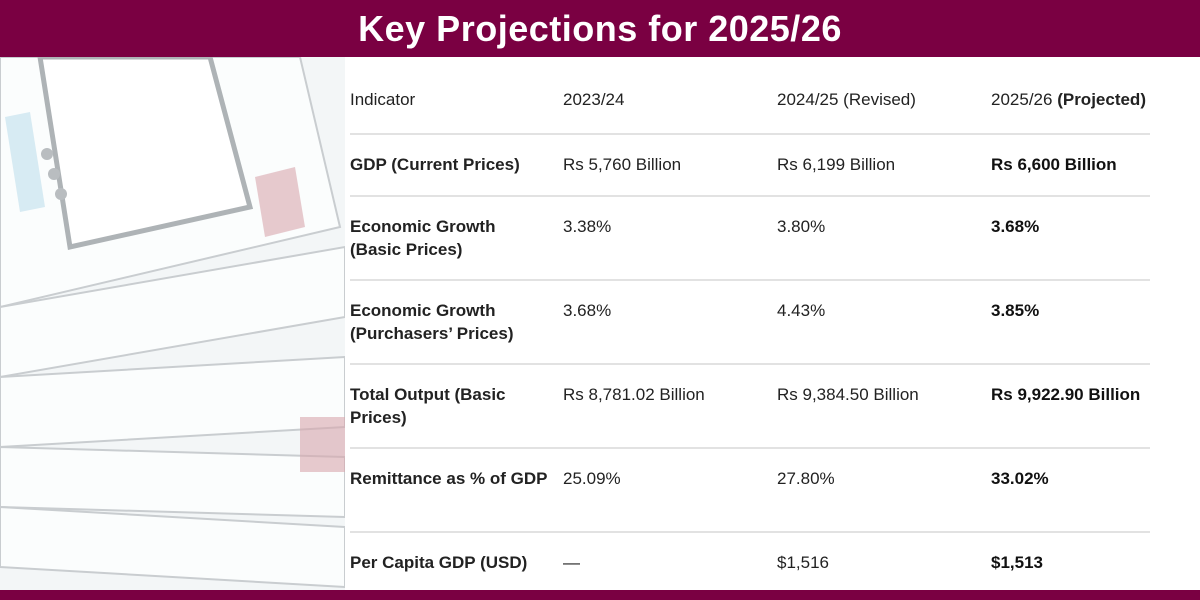 The image size is (1200, 600). I want to click on page-title: Key Projections for 2025/26, so click(600, 28).